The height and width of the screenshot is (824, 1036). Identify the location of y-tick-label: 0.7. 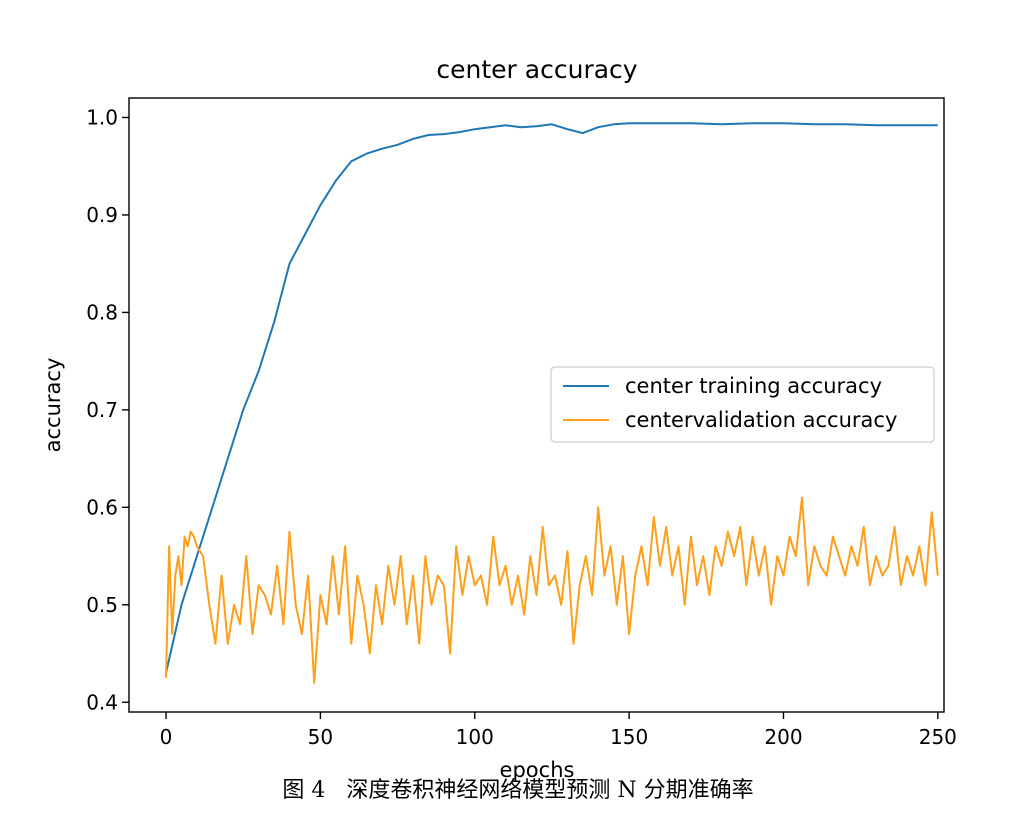
(102, 410).